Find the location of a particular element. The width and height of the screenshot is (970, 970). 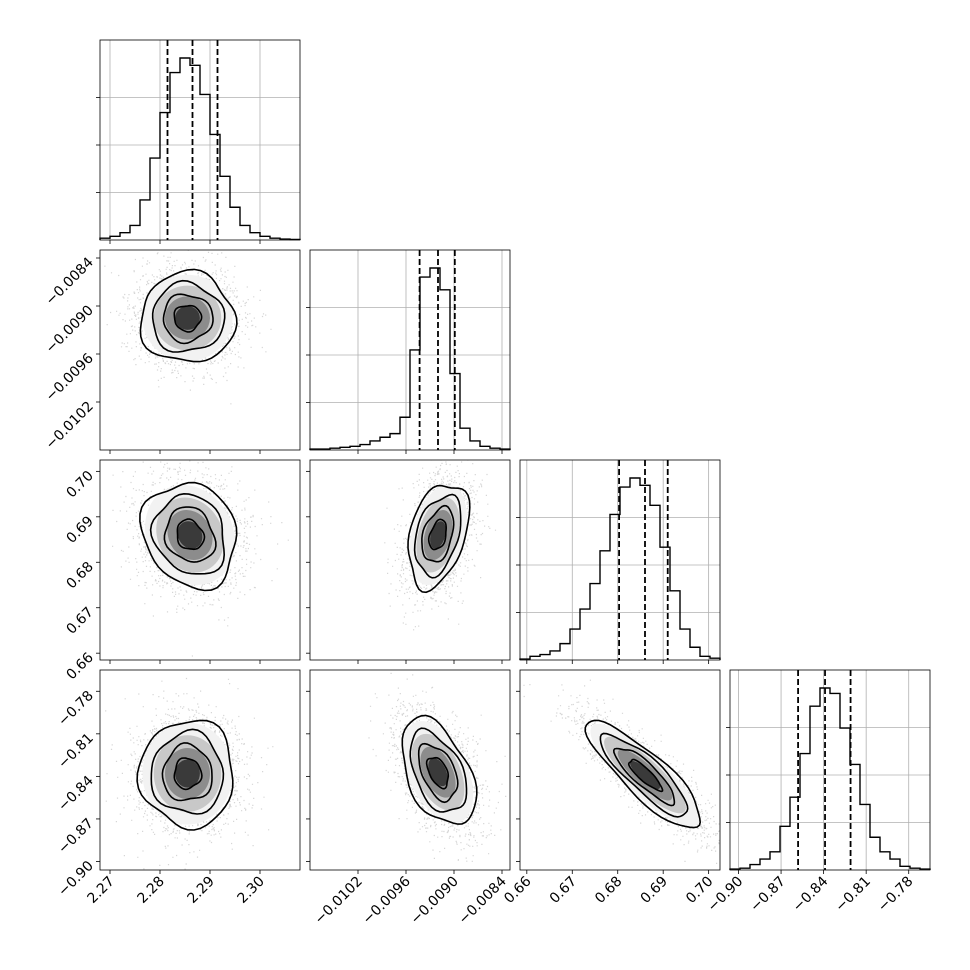

x-tick-label: −0.84 is located at coordinates (811, 894).